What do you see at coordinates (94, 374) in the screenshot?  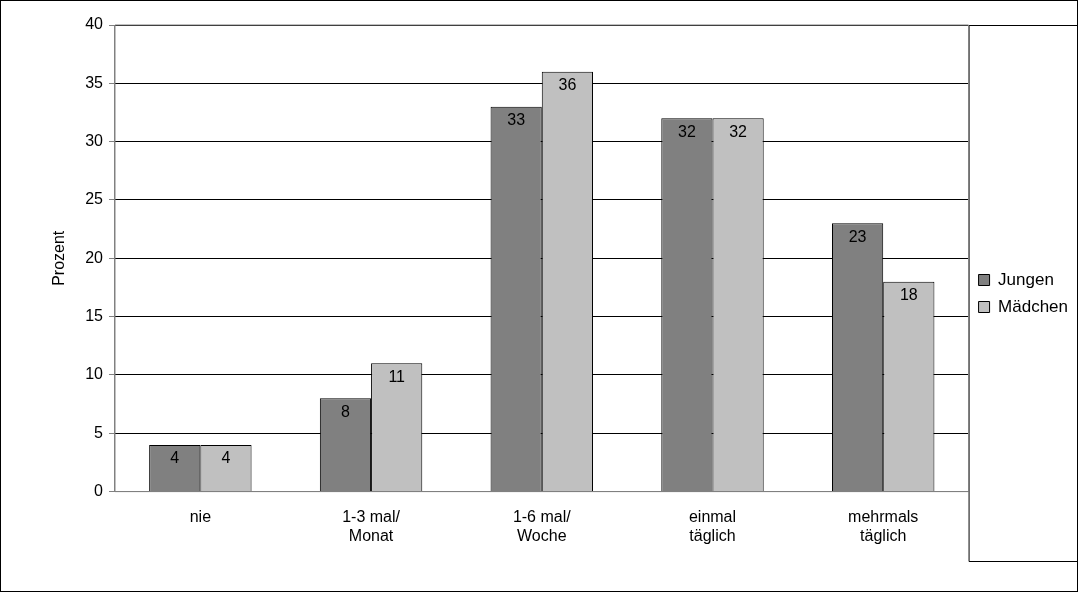 I see `y-tick-label: 10` at bounding box center [94, 374].